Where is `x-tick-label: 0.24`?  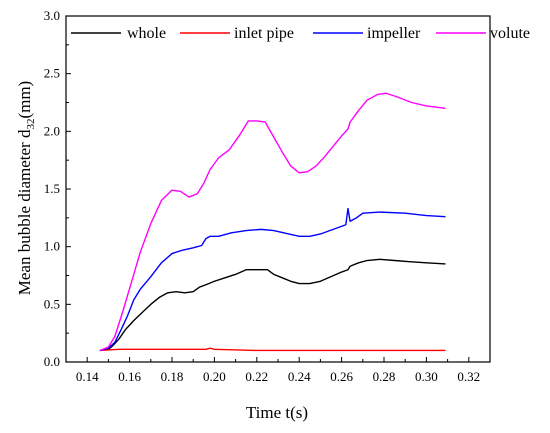
x-tick-label: 0.24 is located at coordinates (299, 376).